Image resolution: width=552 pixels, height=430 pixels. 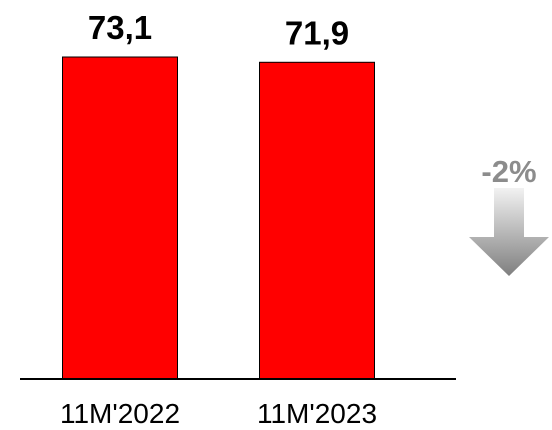 What do you see at coordinates (218, 30) in the screenshot?
I see `value-labels: 73,1 71,9` at bounding box center [218, 30].